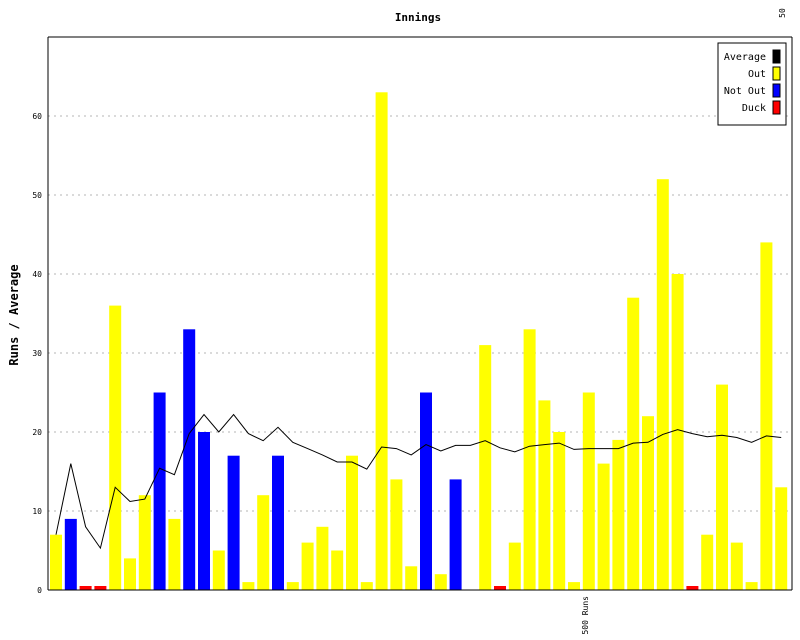  Describe the element at coordinates (37, 432) in the screenshot. I see `y-tick-label: 20` at that location.